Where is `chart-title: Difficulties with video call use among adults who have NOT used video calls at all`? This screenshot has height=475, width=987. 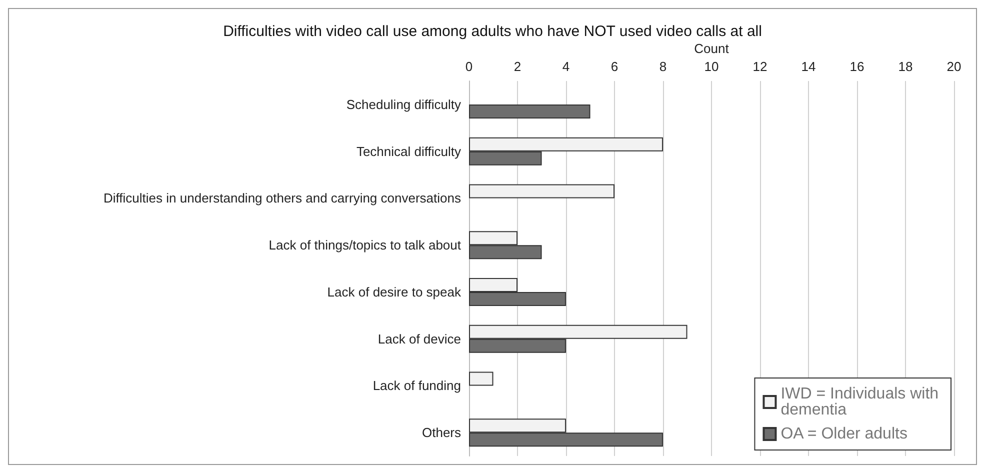 chart-title: Difficulties with video call use among adults who have NOT used video calls at all is located at coordinates (492, 31).